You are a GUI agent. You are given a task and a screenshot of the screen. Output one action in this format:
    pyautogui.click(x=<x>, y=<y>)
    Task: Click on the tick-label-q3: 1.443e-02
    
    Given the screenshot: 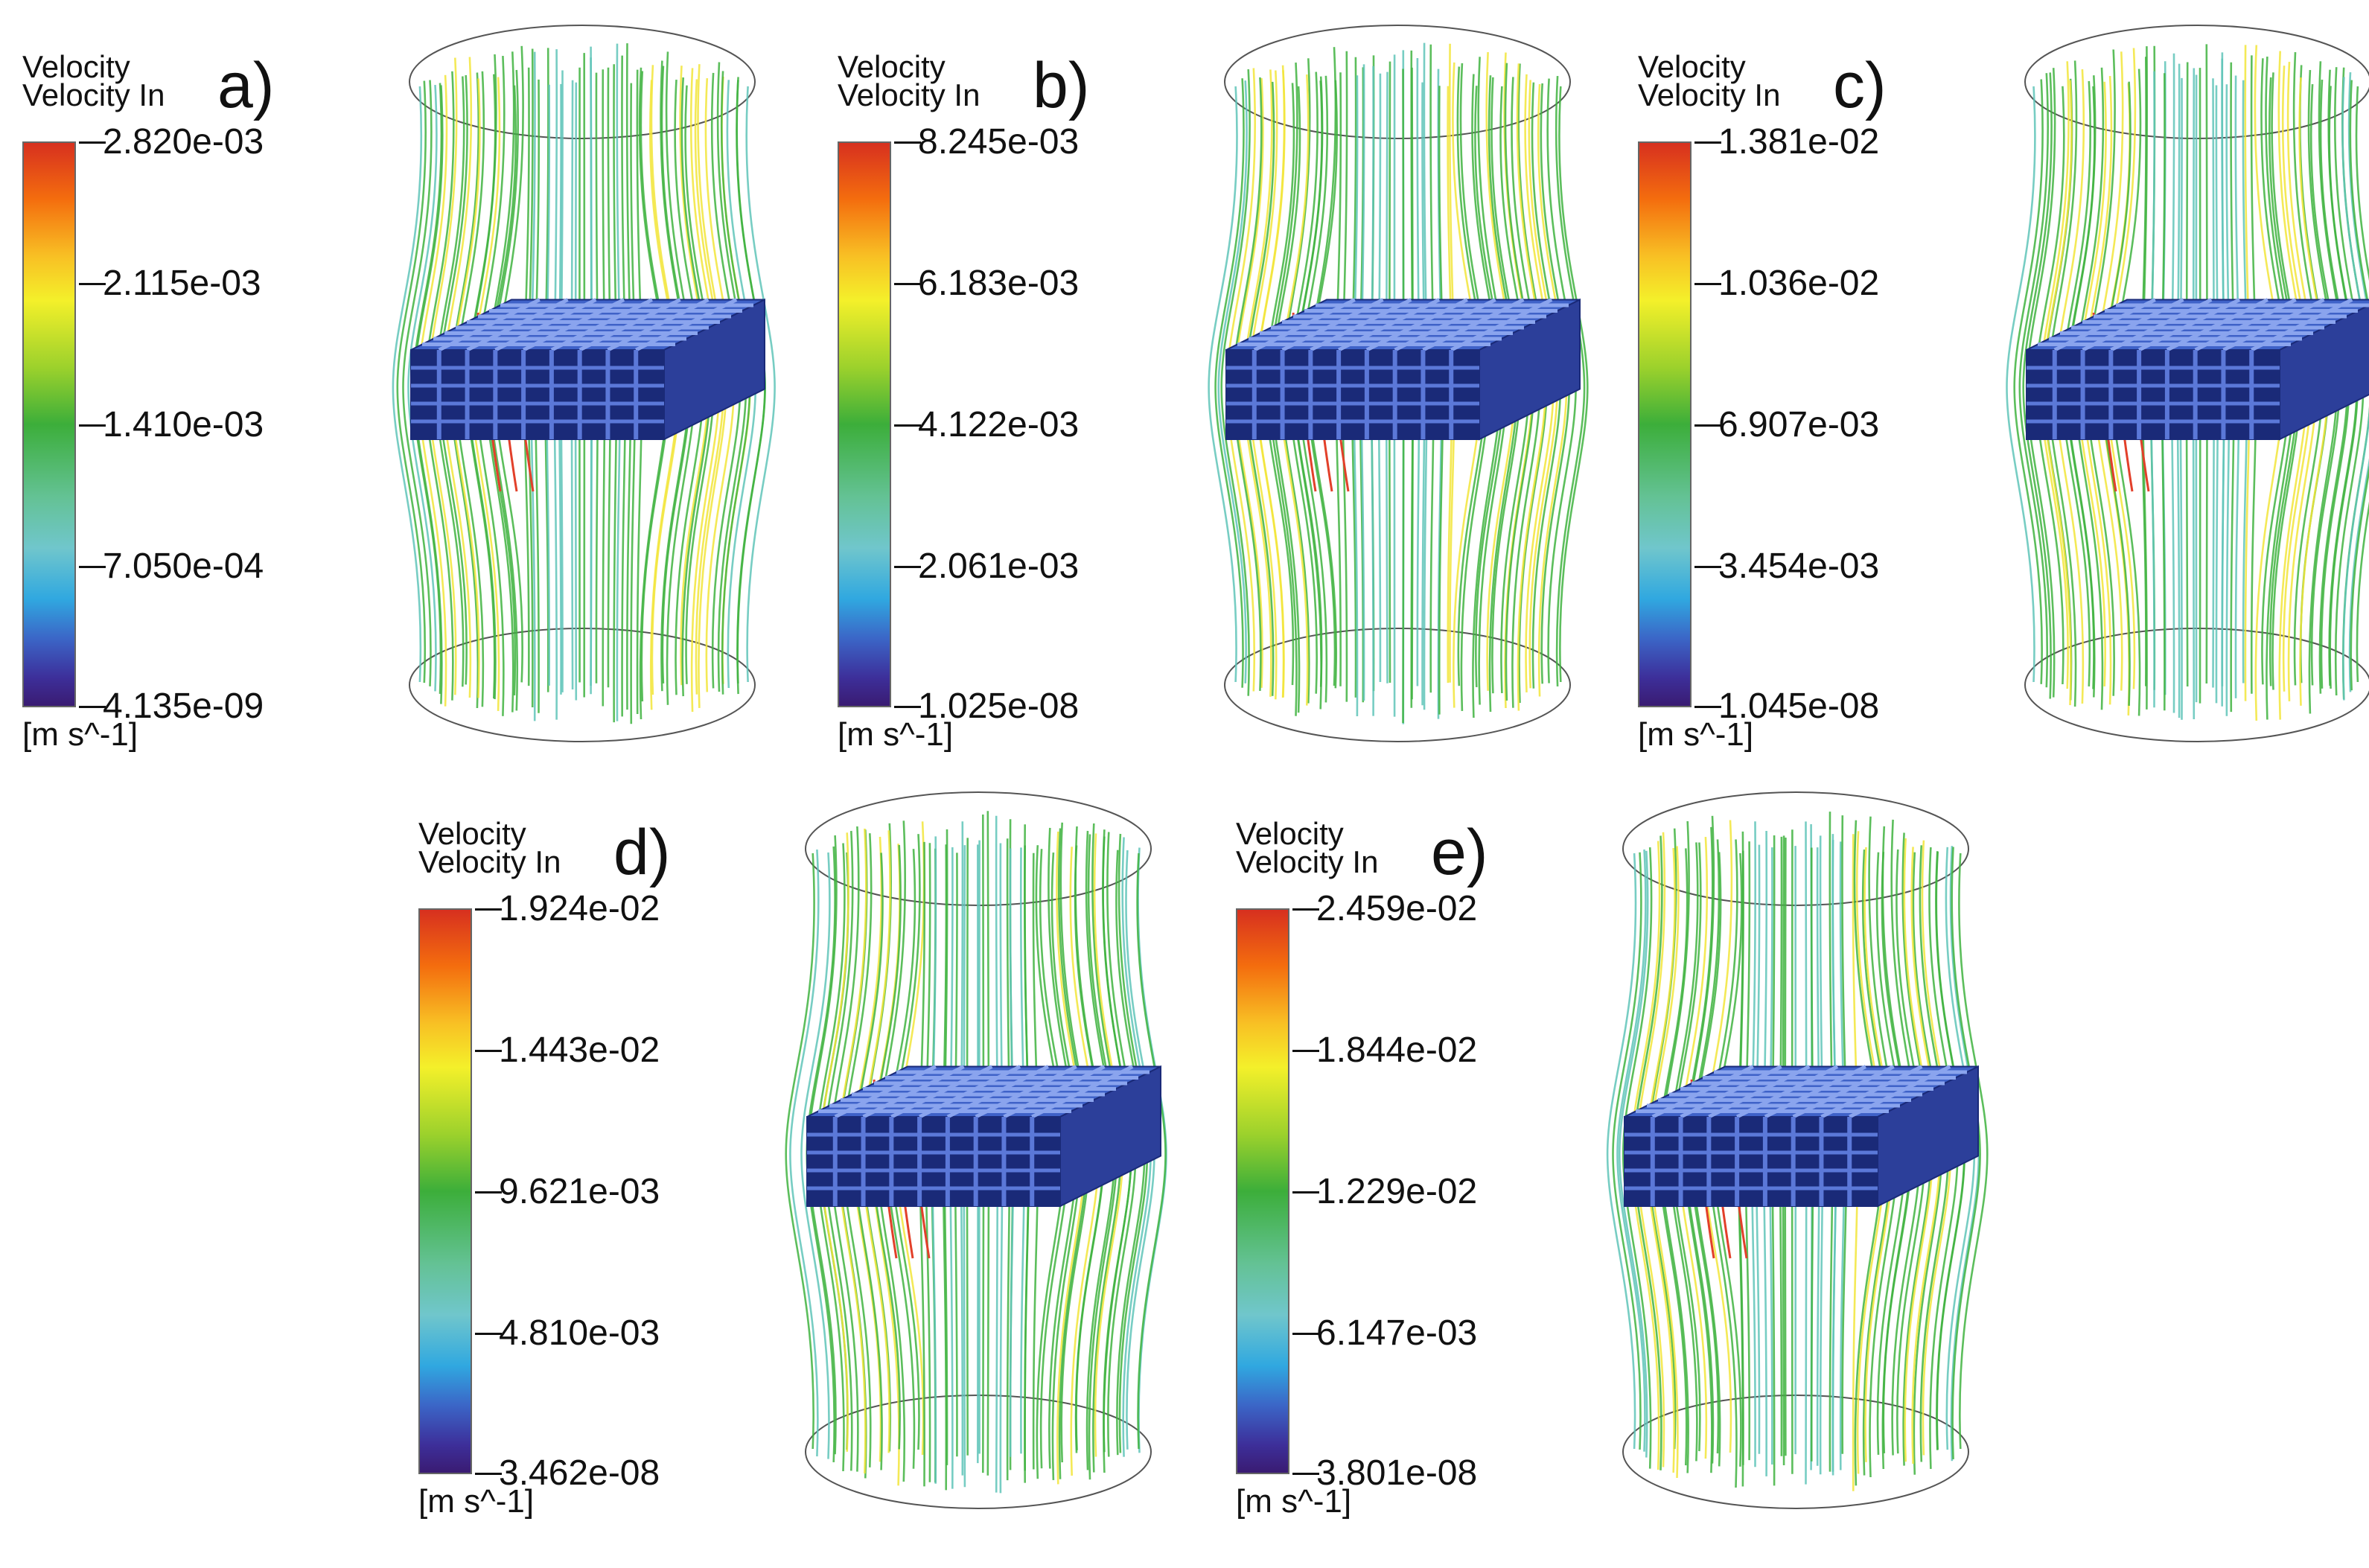 What is the action you would take?
    pyautogui.click(x=579, y=1050)
    